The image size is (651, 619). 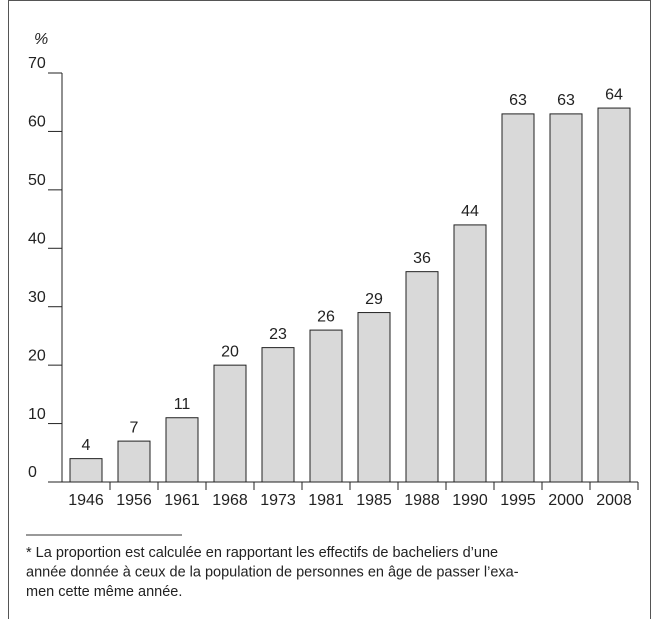 What do you see at coordinates (326, 500) in the screenshot?
I see `x-tick-label: 1981` at bounding box center [326, 500].